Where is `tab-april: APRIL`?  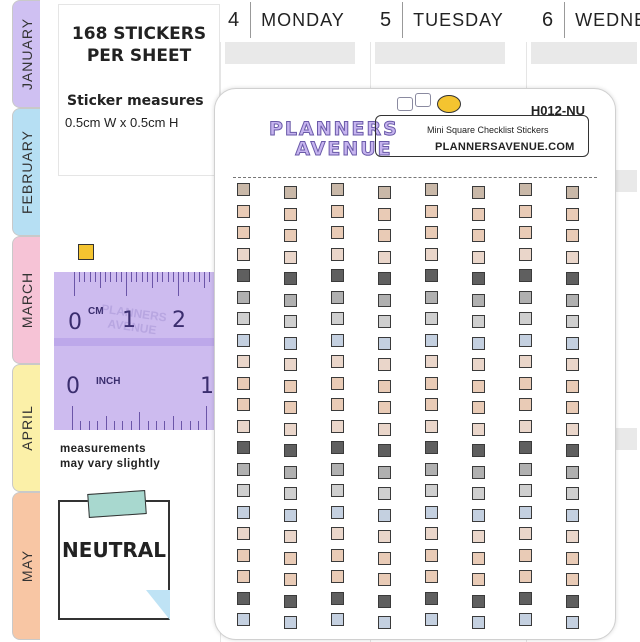 tab-april: APRIL is located at coordinates (26, 428).